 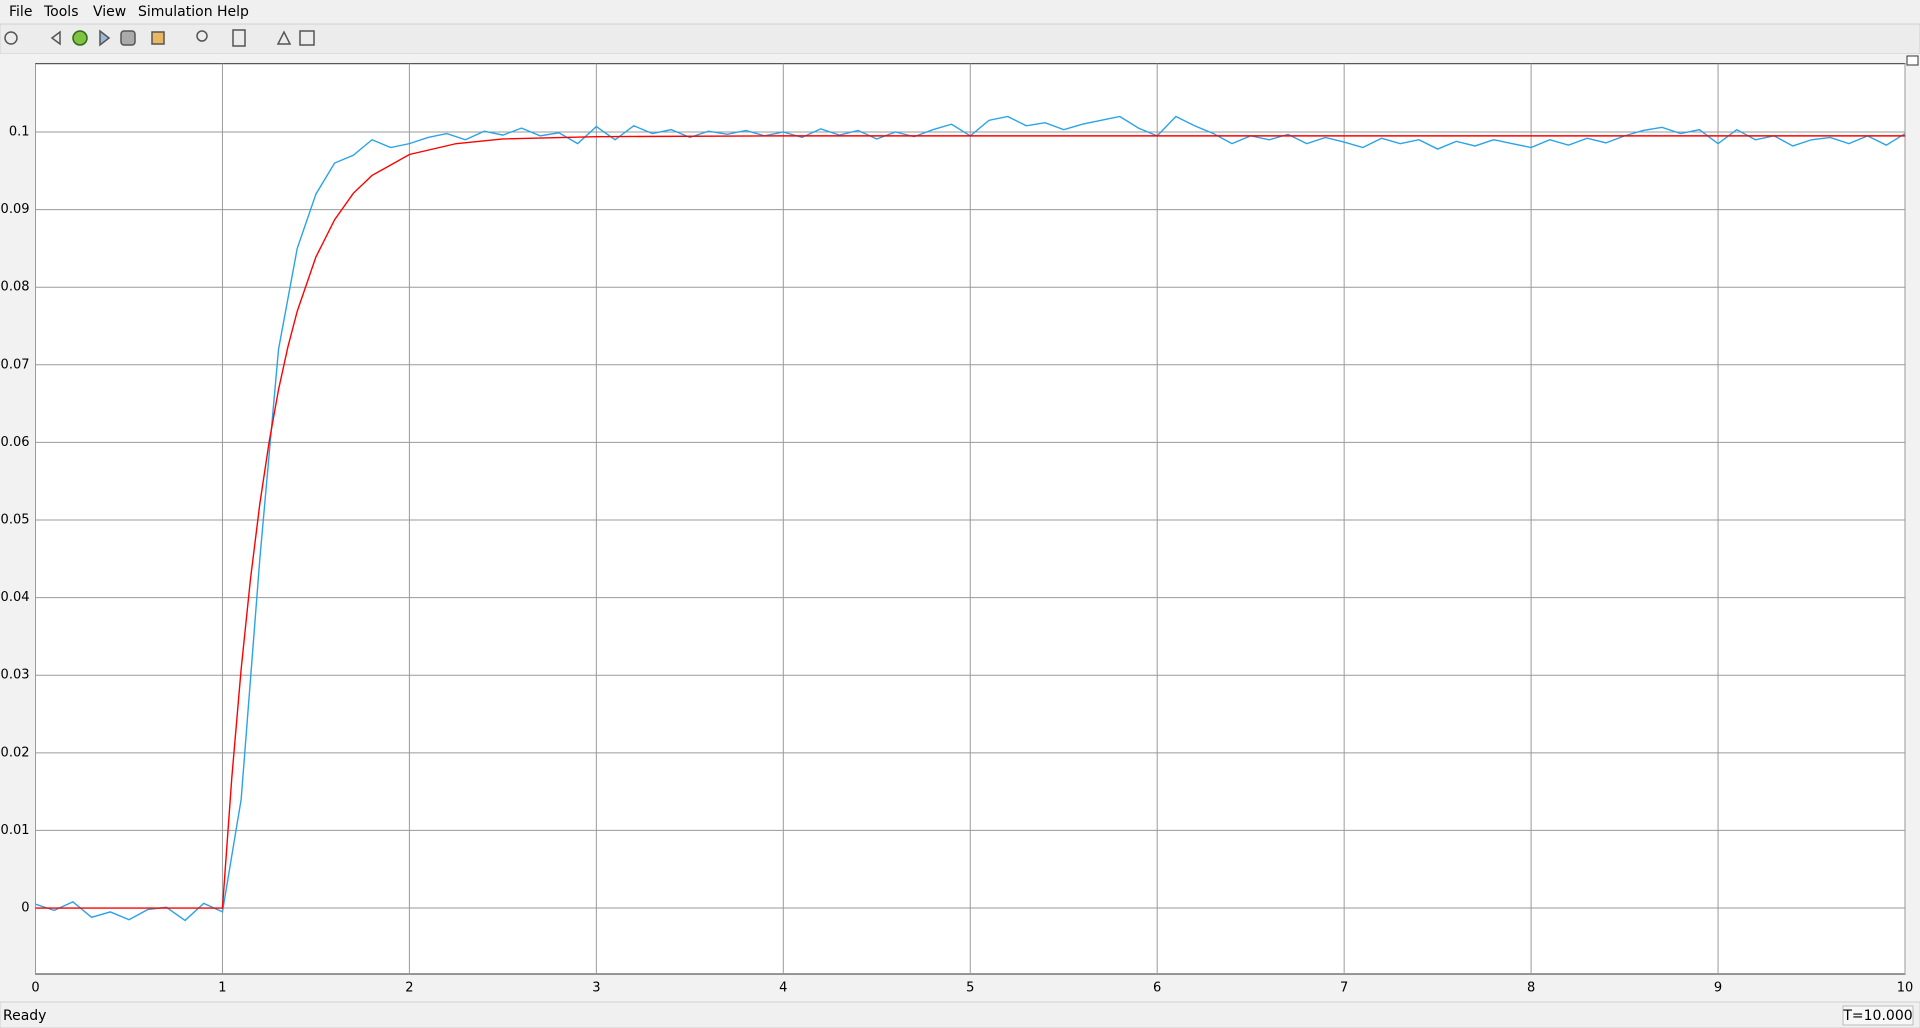 What do you see at coordinates (1905, 988) in the screenshot?
I see `x-tick-label: 10` at bounding box center [1905, 988].